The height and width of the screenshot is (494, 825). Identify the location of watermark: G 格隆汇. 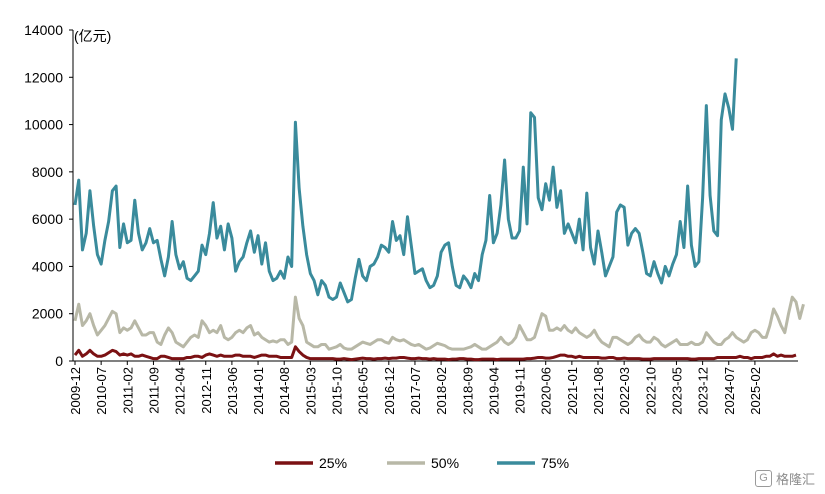
(784, 478).